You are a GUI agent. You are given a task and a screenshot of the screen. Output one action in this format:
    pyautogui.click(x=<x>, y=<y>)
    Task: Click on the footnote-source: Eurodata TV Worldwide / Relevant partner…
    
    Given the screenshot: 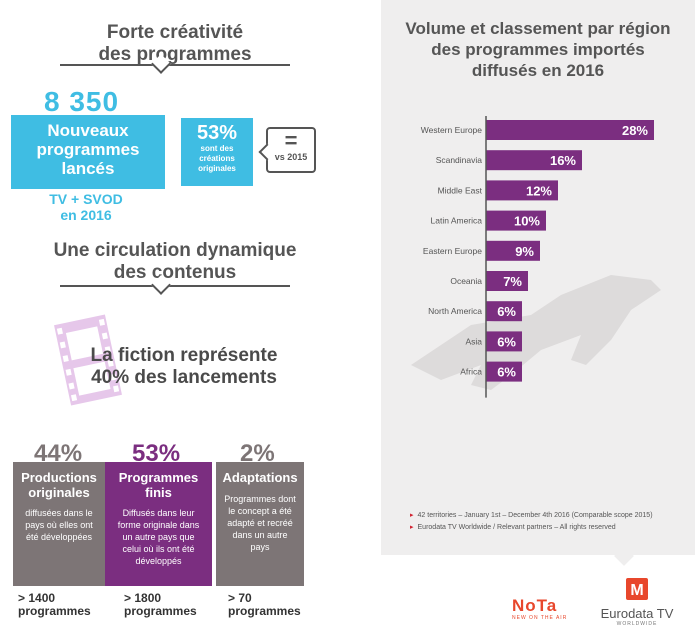 What is the action you would take?
    pyautogui.click(x=531, y=528)
    